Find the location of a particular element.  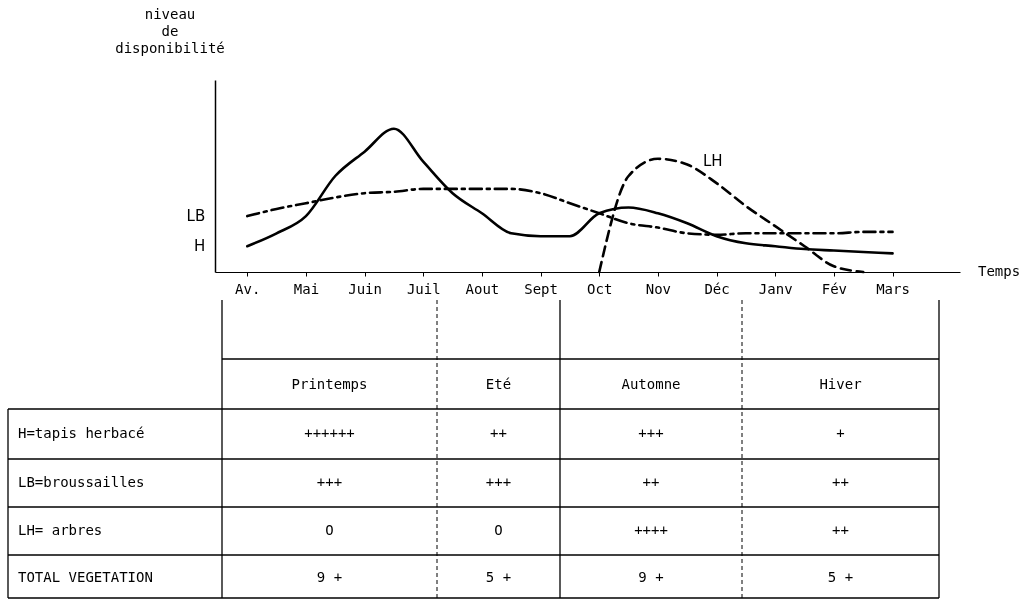

category-label: Automne is located at coordinates (651, 384).